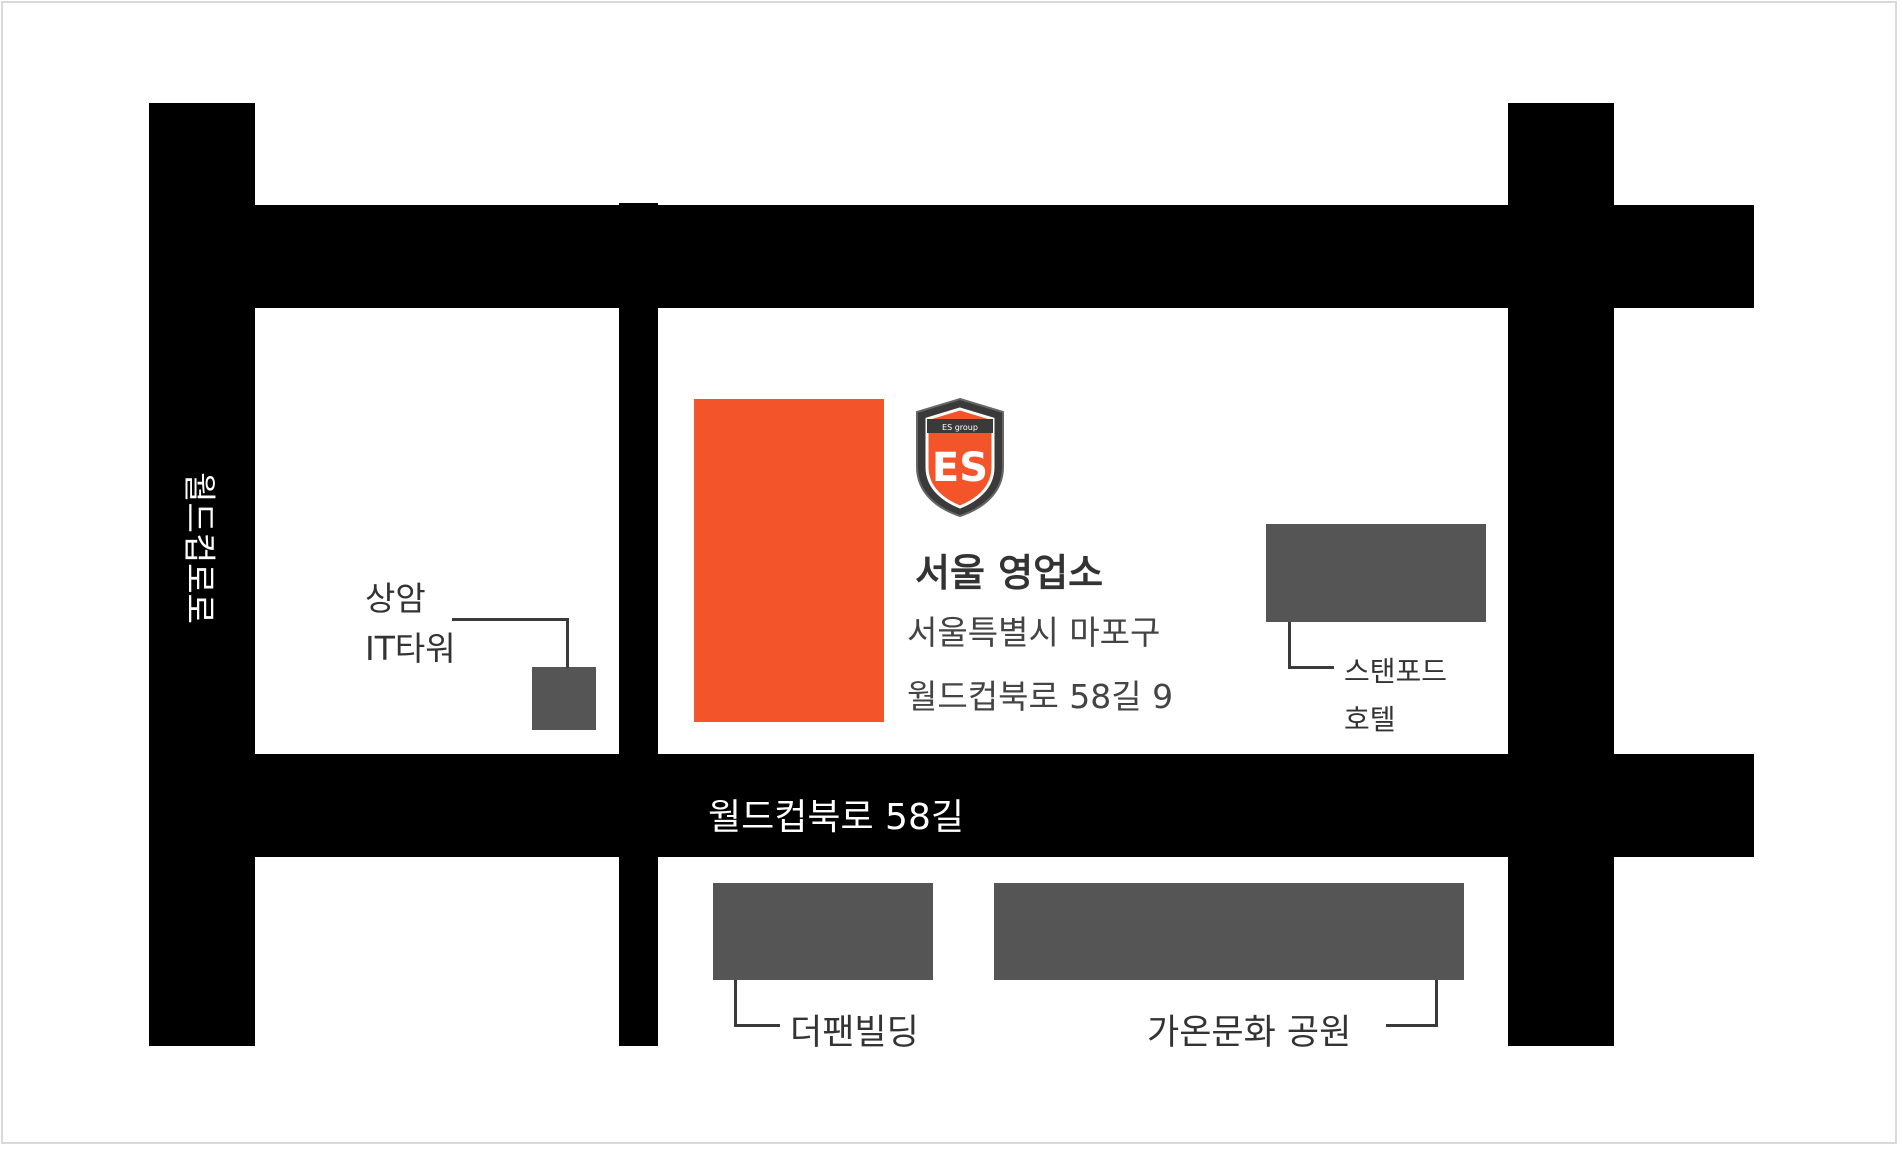  I want to click on office-block, so click(789, 560).